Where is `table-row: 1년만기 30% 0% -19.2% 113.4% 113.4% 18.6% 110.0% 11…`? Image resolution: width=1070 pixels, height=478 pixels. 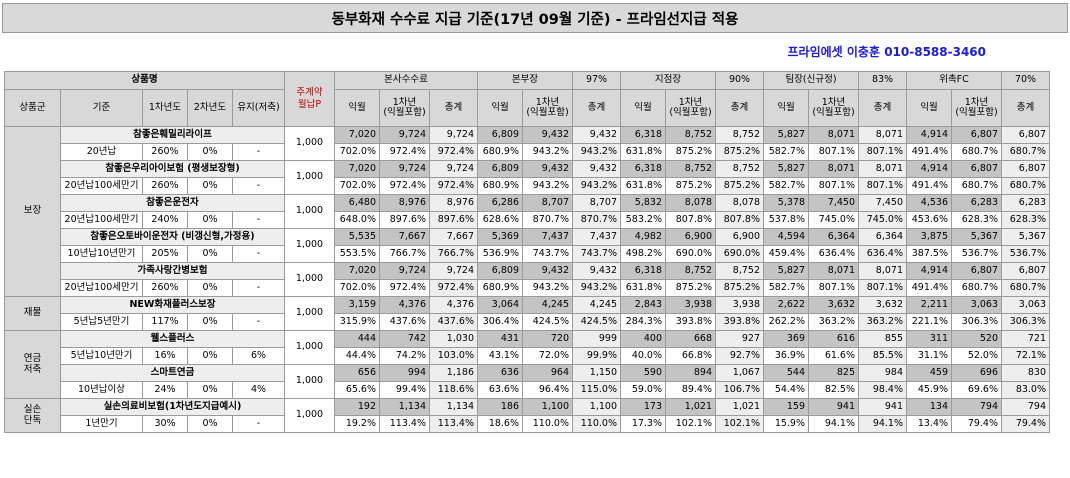 table-row: 1년만기 30% 0% -19.2% 113.4% 113.4% 18.6% 110.0% 11… is located at coordinates (527, 424).